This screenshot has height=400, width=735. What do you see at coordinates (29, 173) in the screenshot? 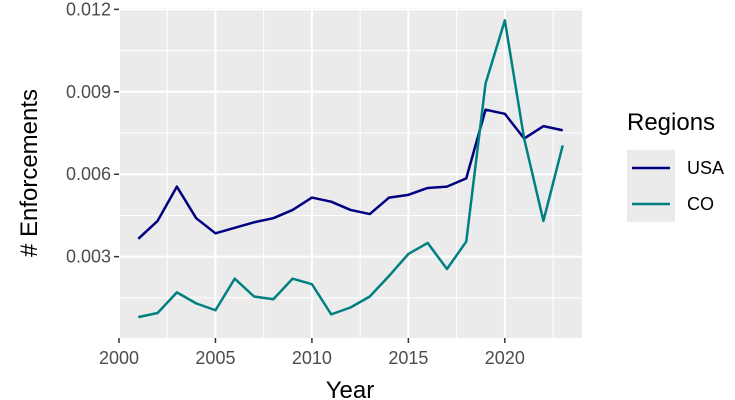
I see `y-axis-title: # Enforcements` at bounding box center [29, 173].